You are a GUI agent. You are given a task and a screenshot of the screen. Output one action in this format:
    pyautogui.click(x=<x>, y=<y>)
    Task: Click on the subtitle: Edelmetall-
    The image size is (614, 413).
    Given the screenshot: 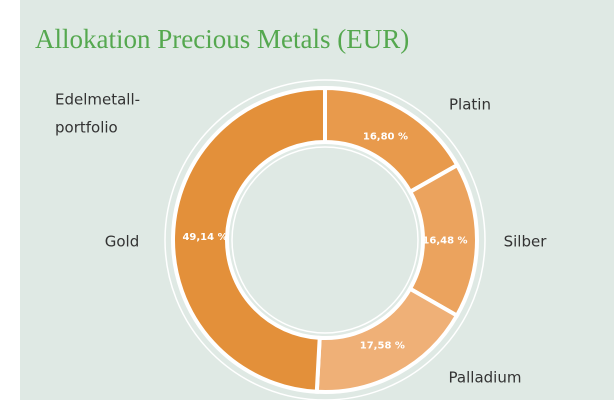 What is the action you would take?
    pyautogui.click(x=97, y=100)
    